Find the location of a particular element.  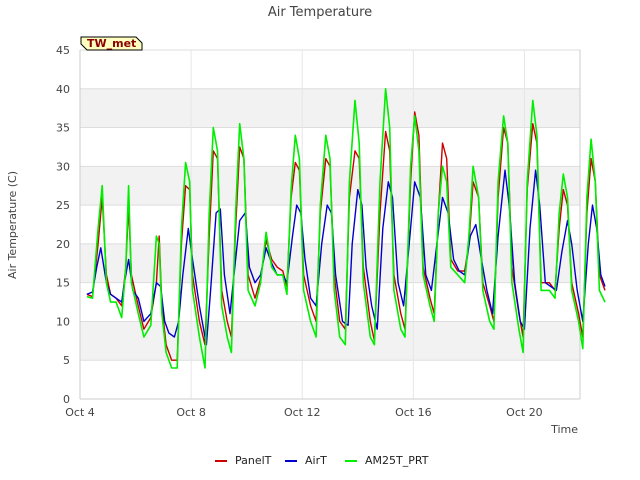

y-tick-label: 20 is located at coordinates (63, 244).